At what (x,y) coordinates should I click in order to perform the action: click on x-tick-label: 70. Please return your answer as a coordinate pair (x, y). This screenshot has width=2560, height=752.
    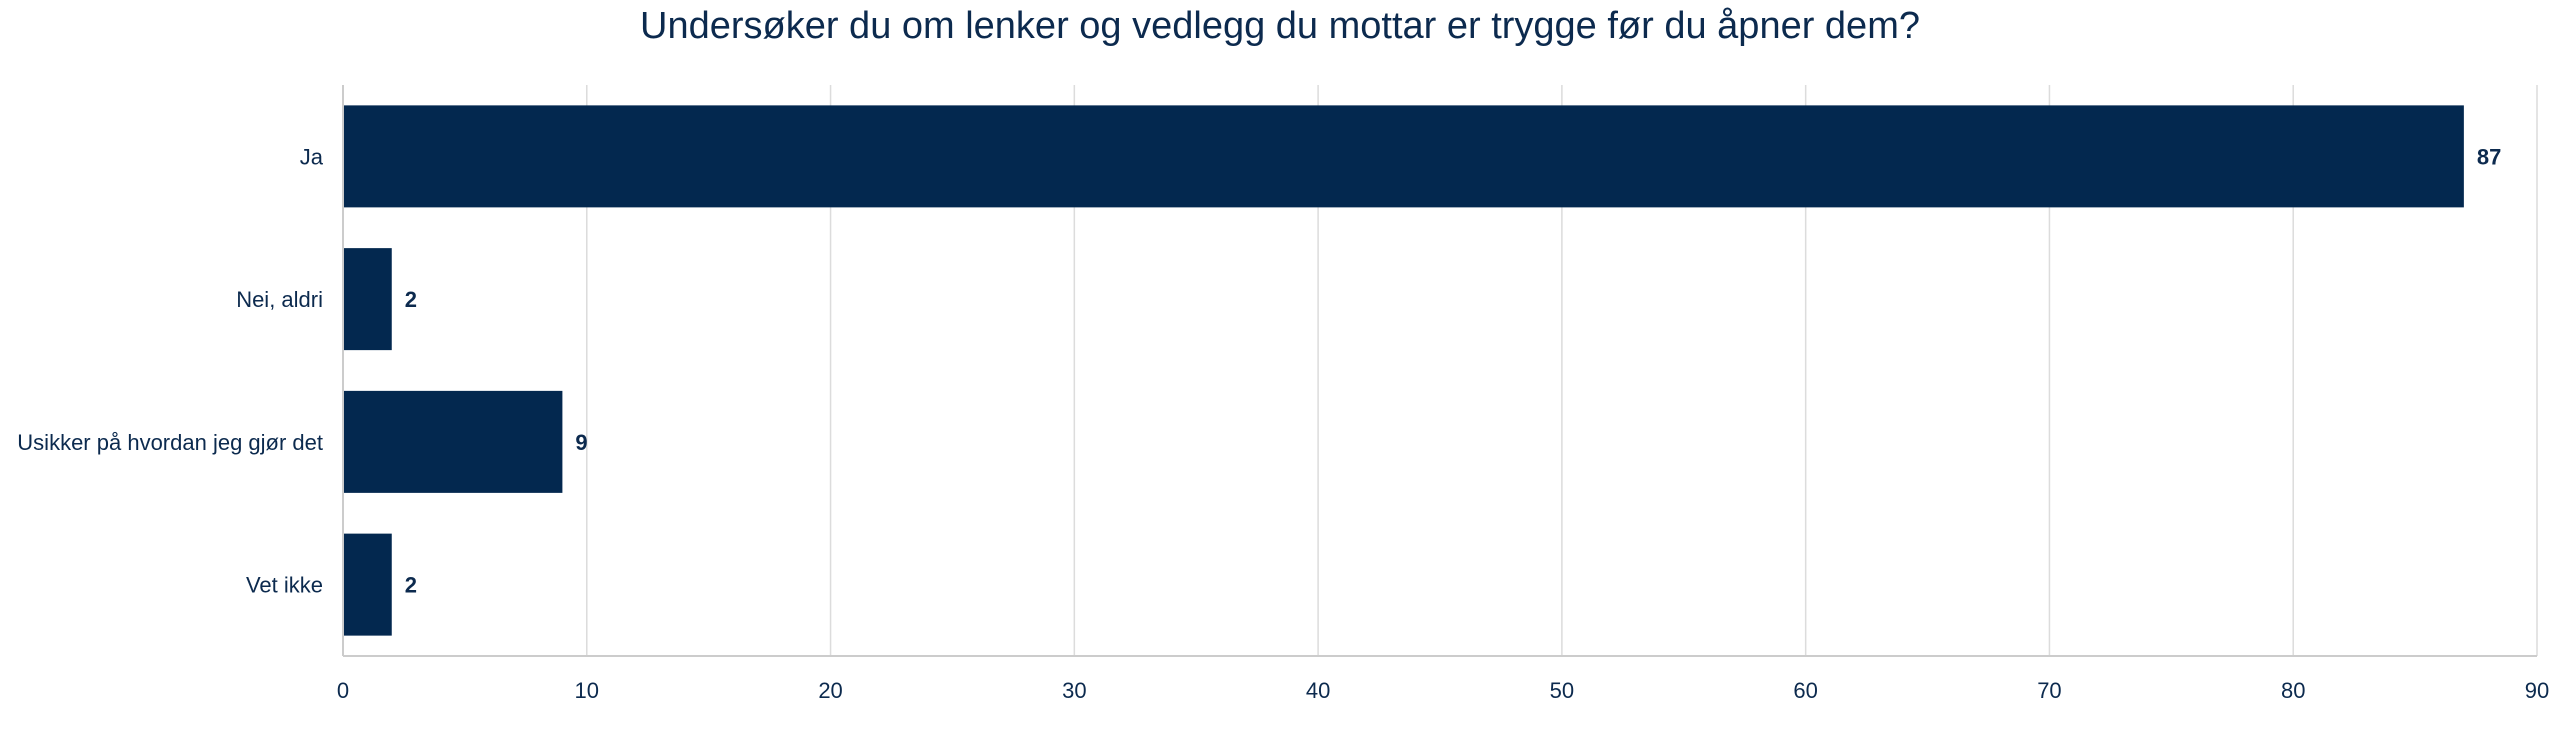
    Looking at the image, I should click on (2049, 690).